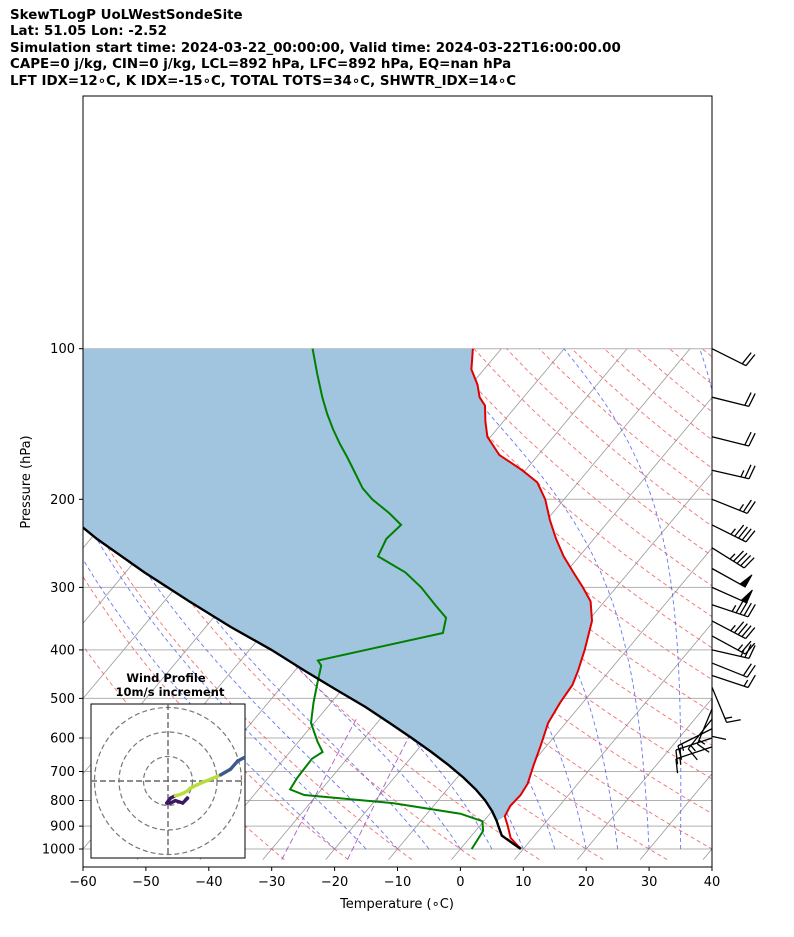 This screenshot has width=794, height=937. What do you see at coordinates (397, 882) in the screenshot?
I see `x-tick-label: −10` at bounding box center [397, 882].